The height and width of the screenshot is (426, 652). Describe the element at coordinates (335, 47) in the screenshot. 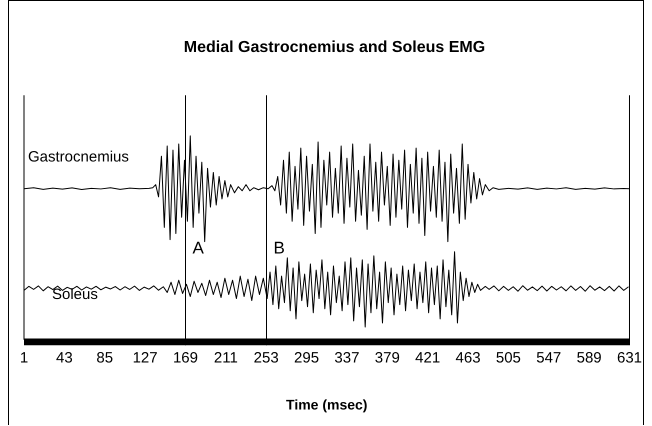

I see `chart-title: Medial Gastrocnemius and Soleus EMG` at that location.